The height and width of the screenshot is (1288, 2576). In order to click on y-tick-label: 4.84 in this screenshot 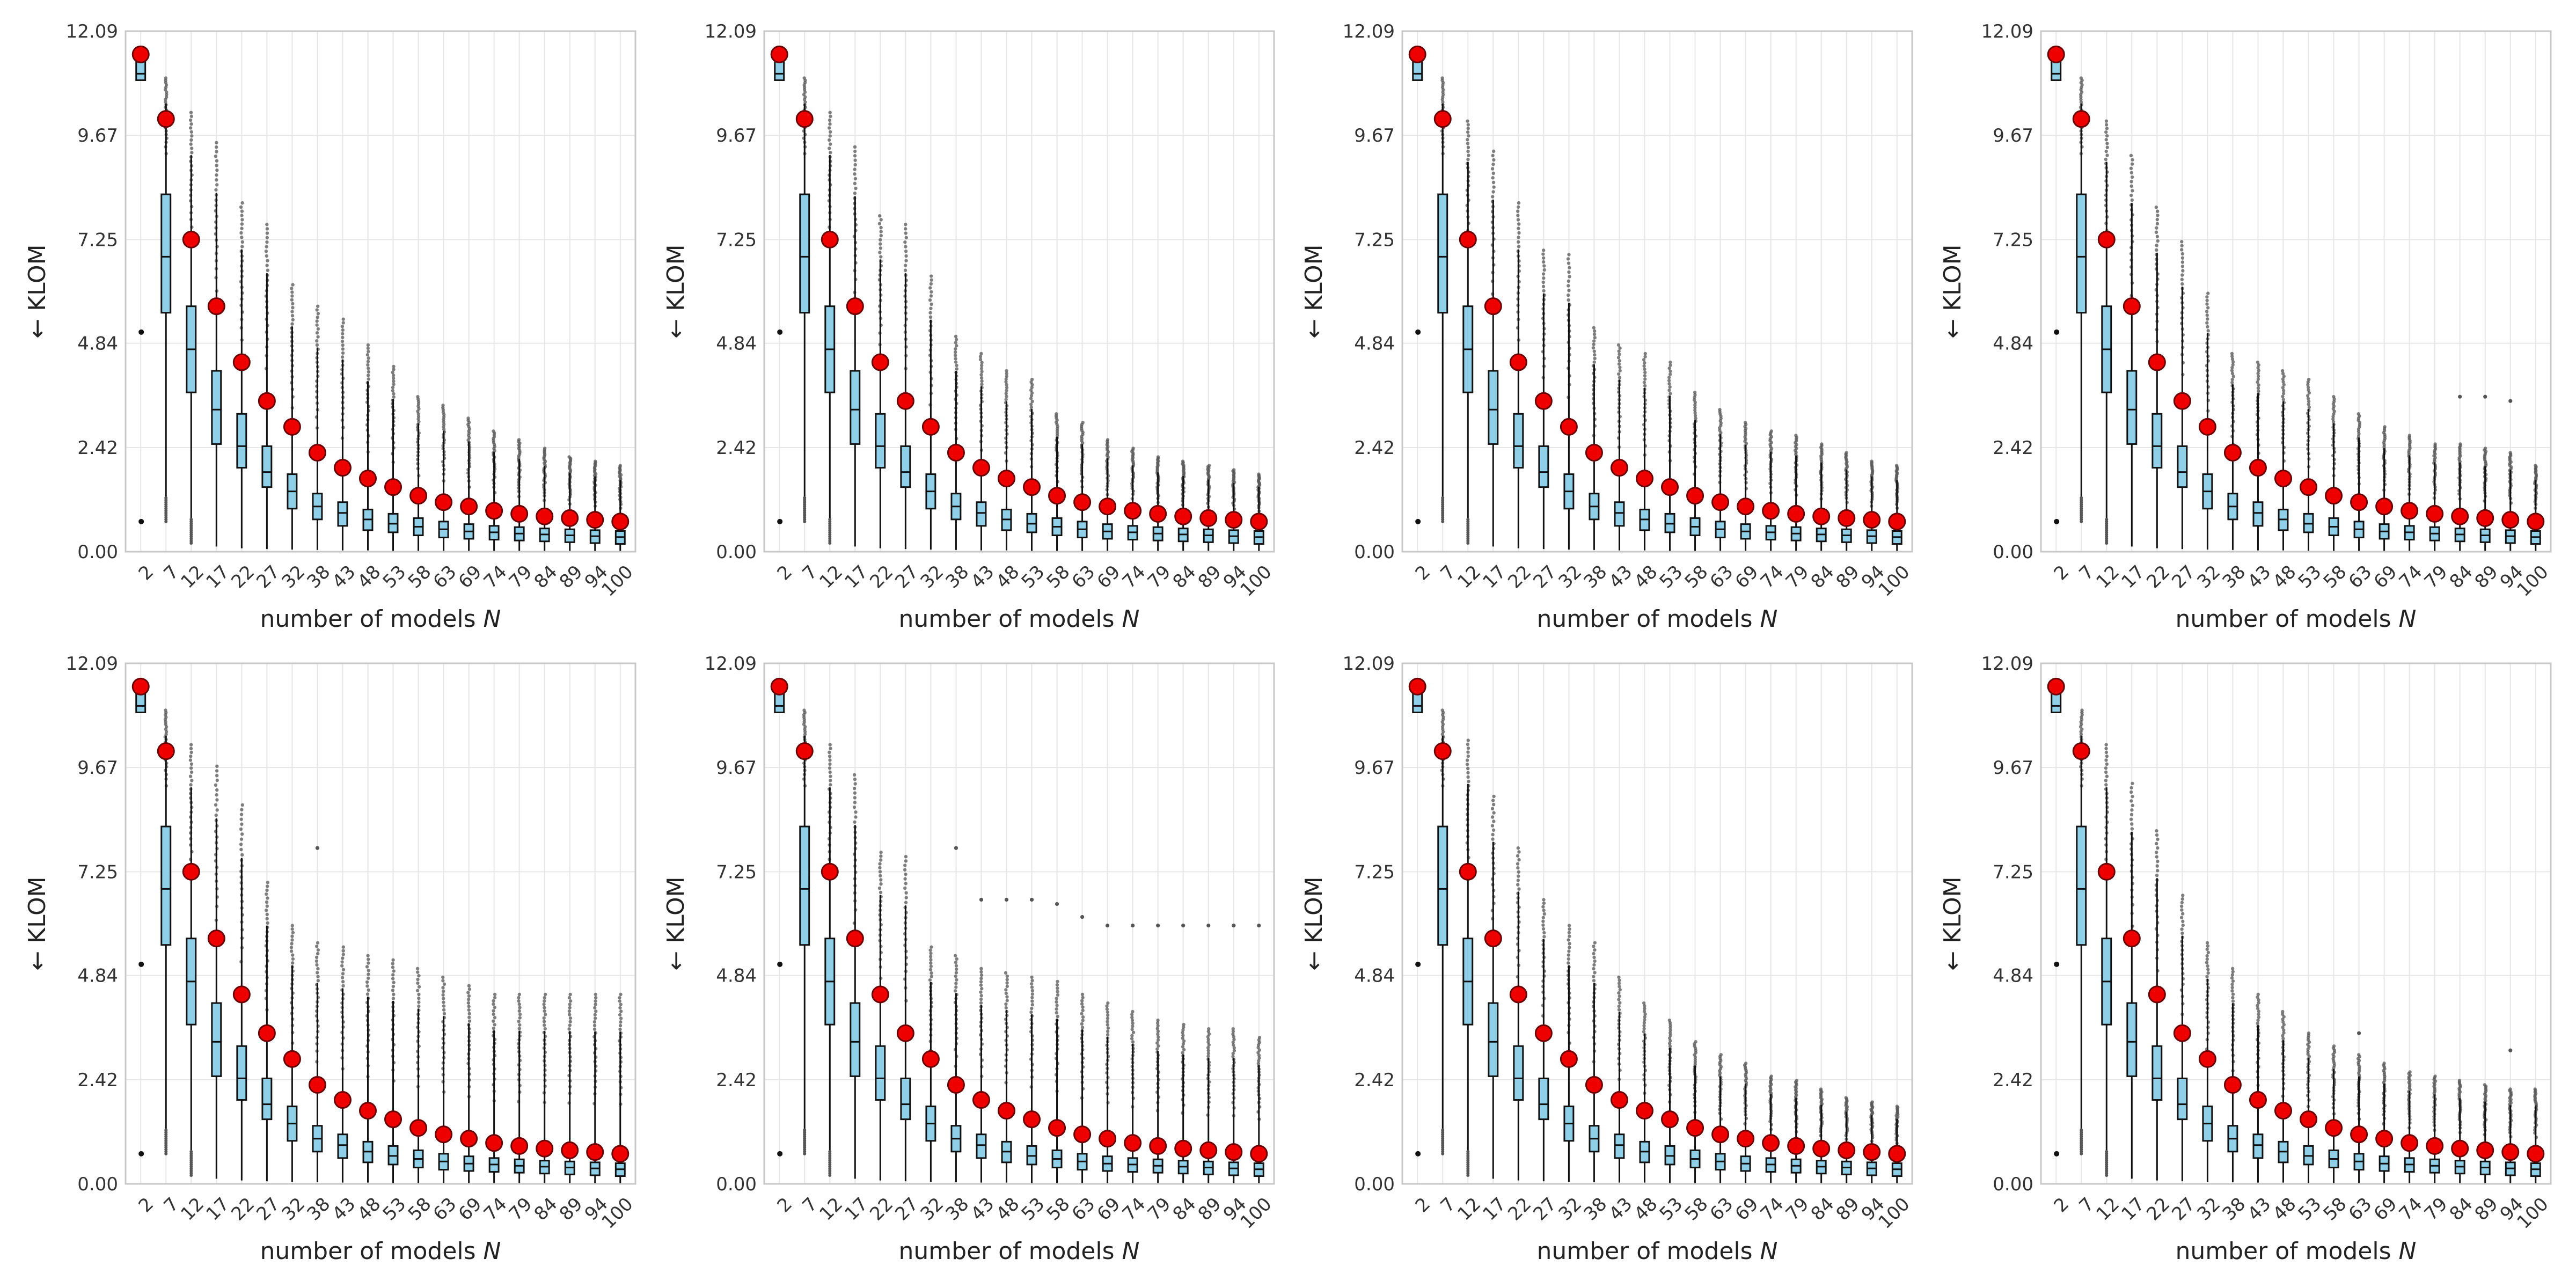, I will do `click(1374, 344)`.